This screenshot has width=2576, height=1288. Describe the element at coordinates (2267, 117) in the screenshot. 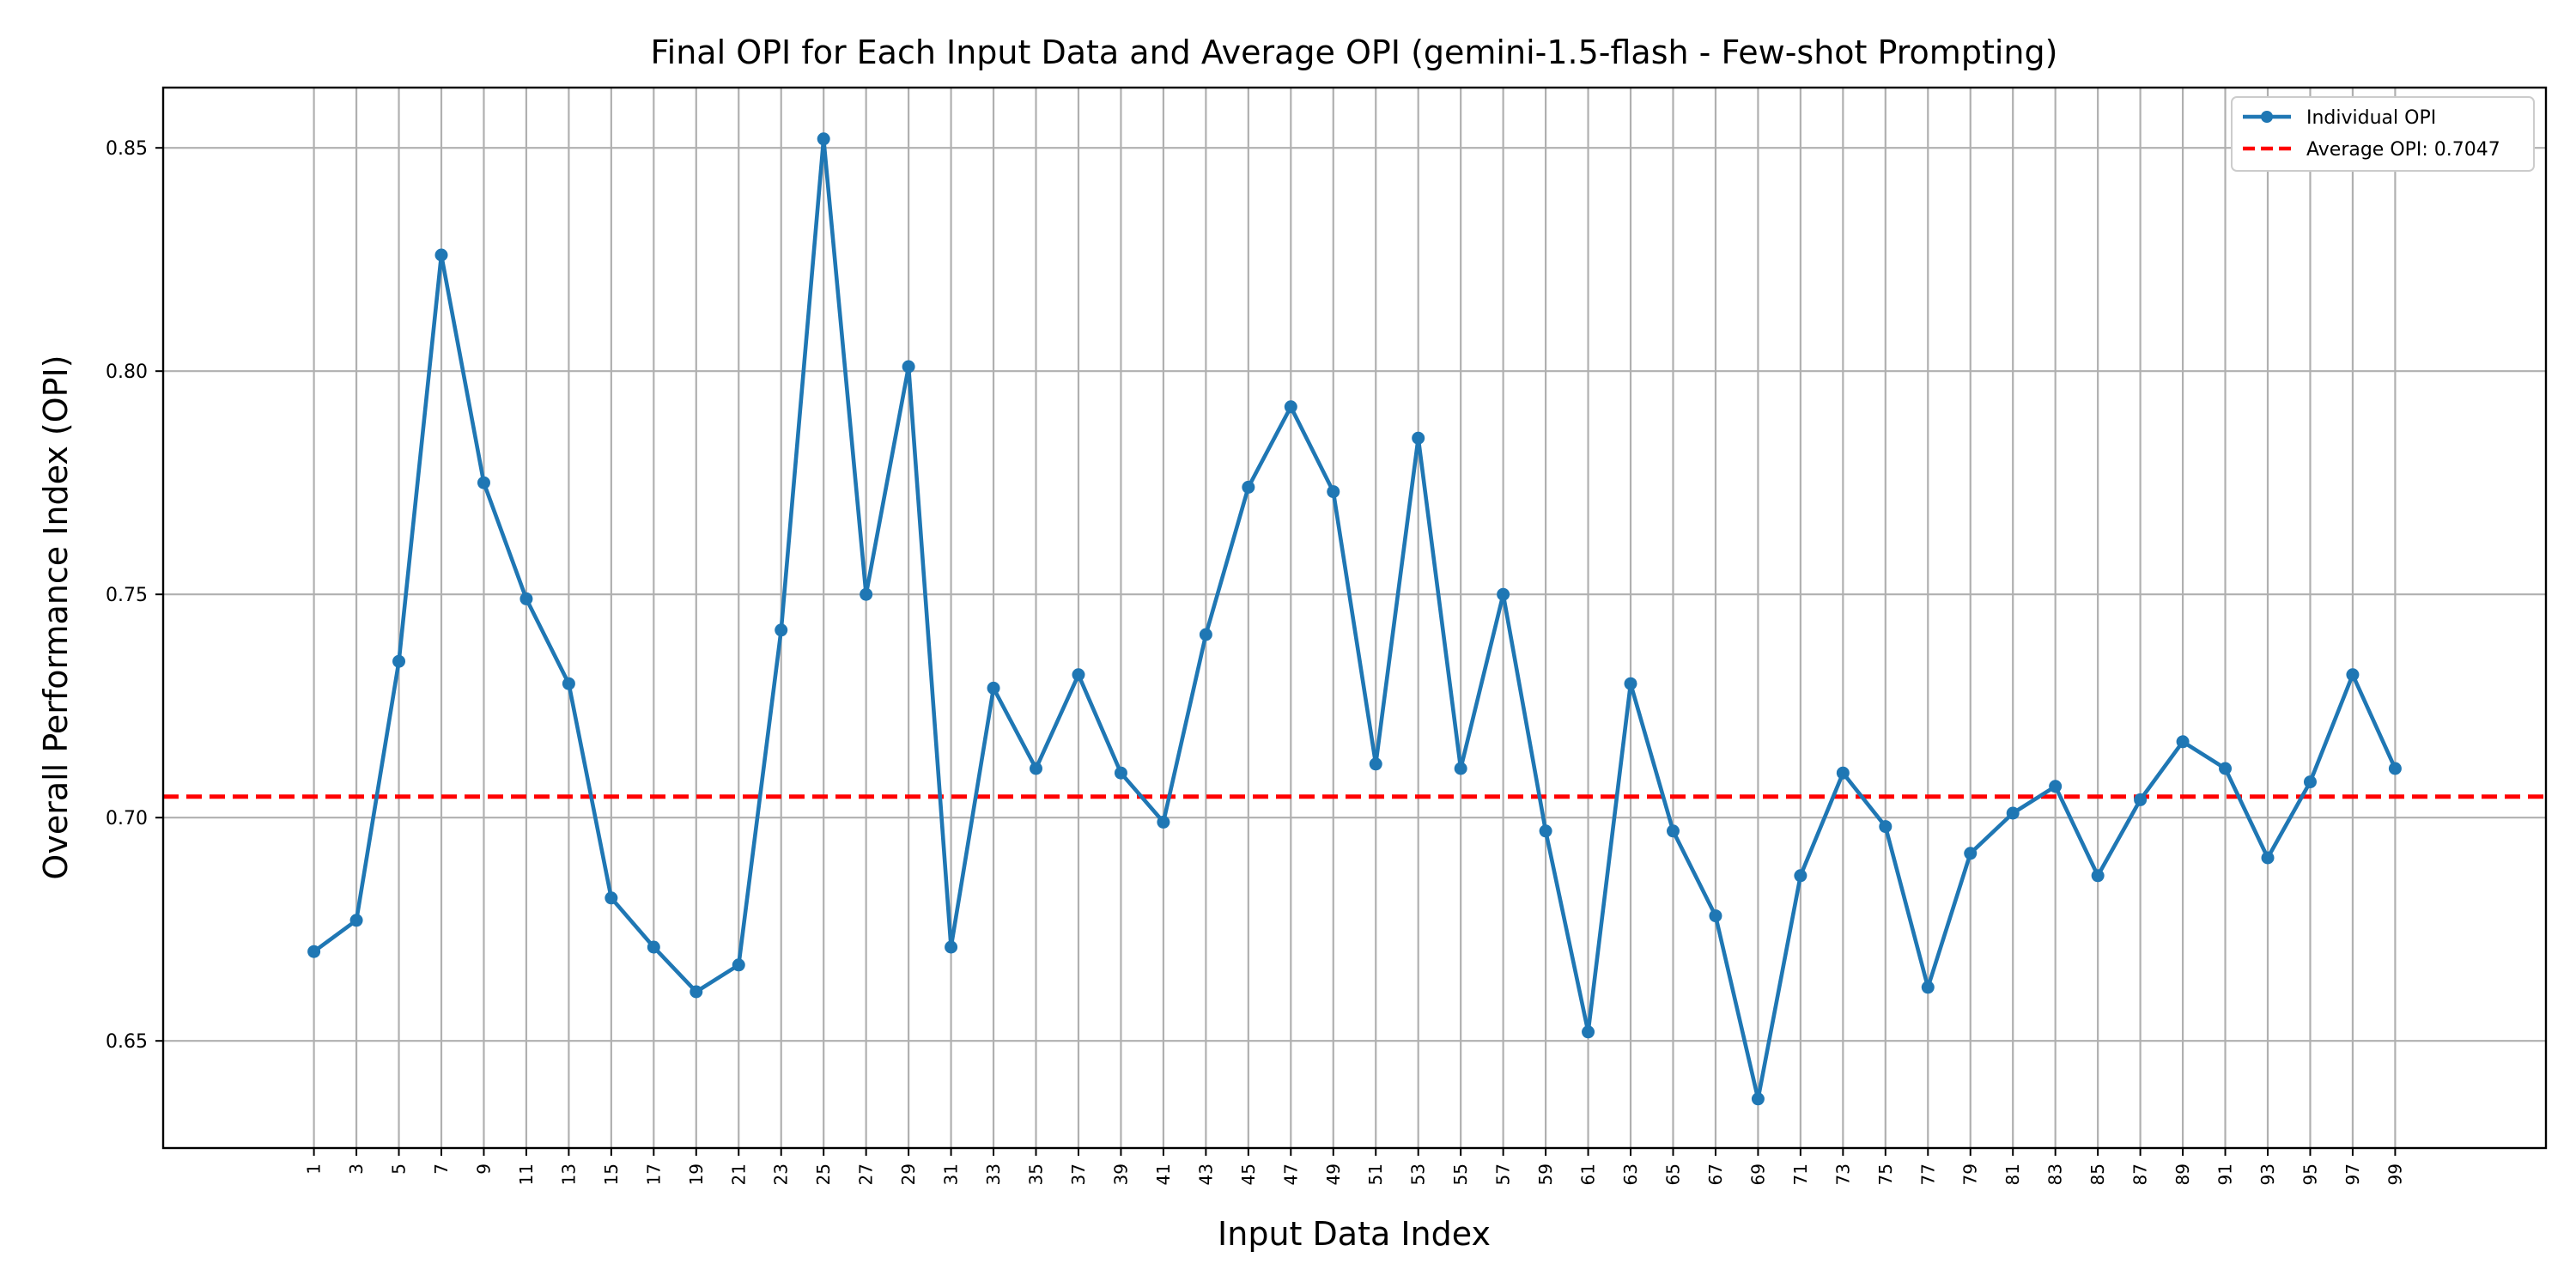

I see `legend-series-marker` at that location.